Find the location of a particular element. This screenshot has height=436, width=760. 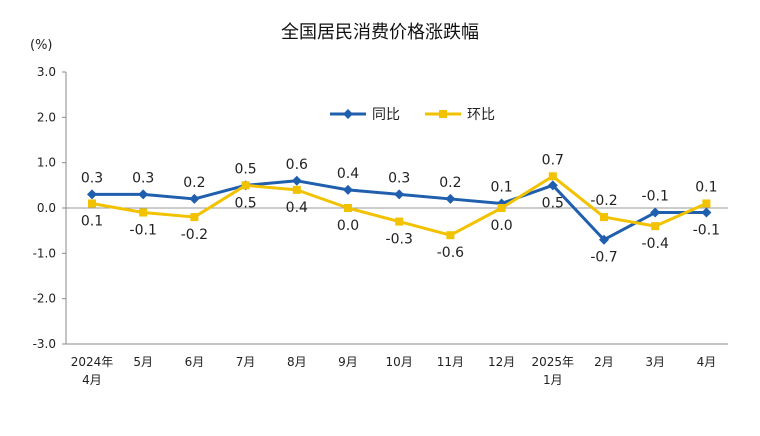

y-tick-label: -2.0 is located at coordinates (44, 299).